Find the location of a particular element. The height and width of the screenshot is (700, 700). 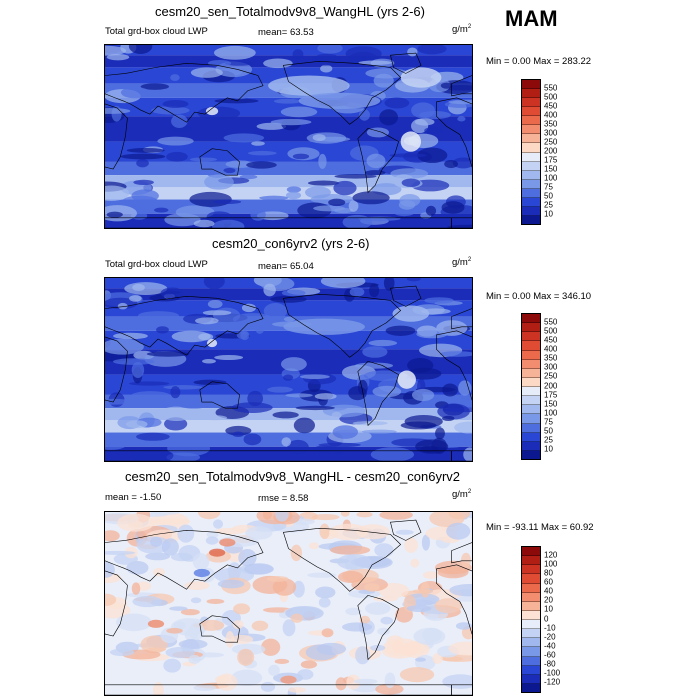

colorbar-tick-label: 75 is located at coordinates (548, 187).